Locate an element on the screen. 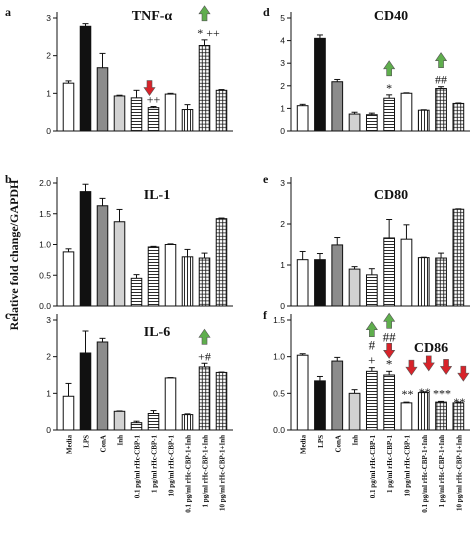  panel-title: CD86 is located at coordinates (431, 348).